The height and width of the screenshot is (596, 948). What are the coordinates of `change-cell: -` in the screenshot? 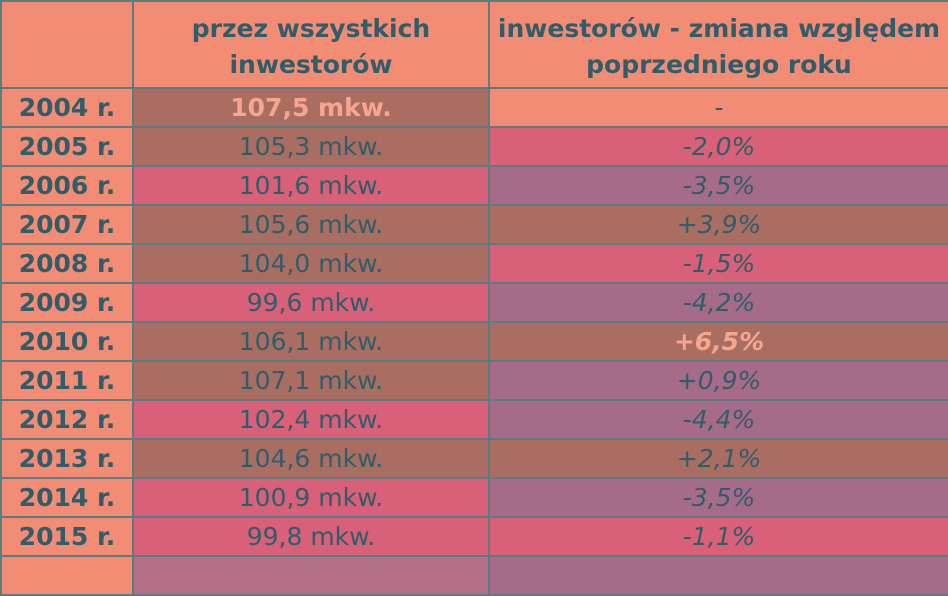 It's located at (718, 107).